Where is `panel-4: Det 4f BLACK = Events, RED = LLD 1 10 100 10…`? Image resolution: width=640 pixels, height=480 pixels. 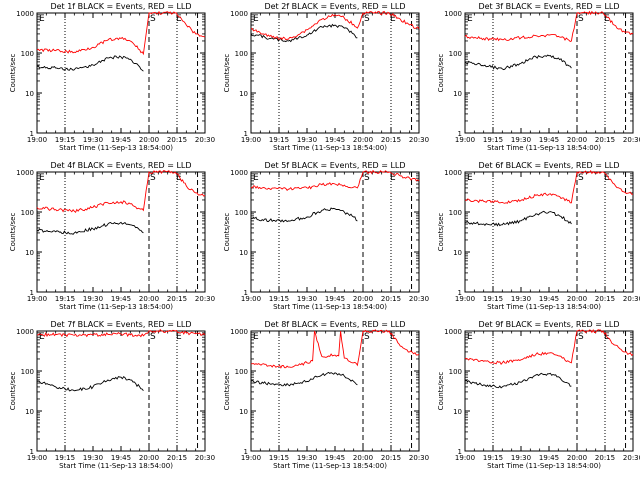
panel-4: Det 4f BLACK = Events, RED = LLD 1 10 100 10… is located at coordinates (112, 236).